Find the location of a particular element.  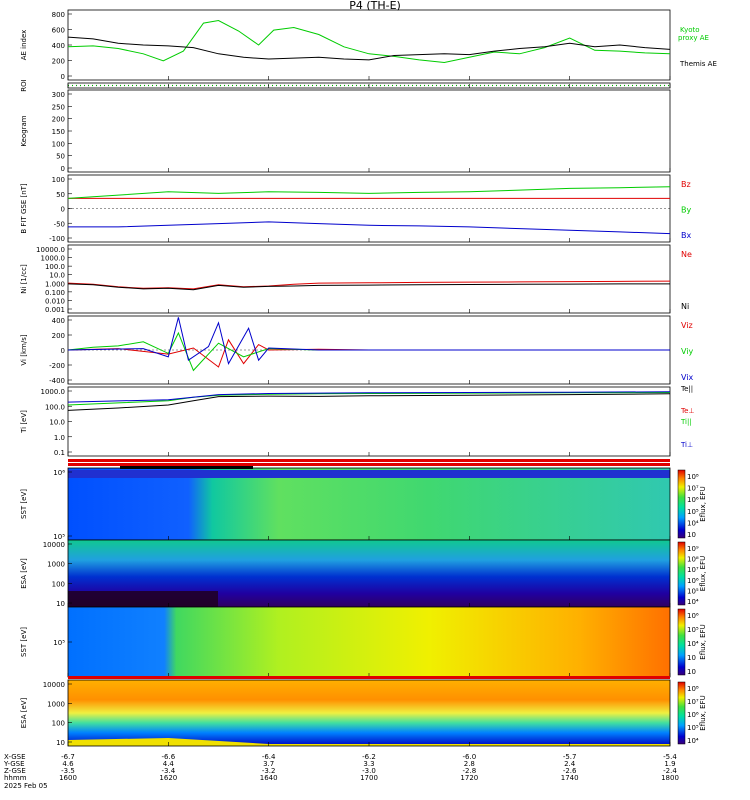

ae-legend-kyoto: Kyoto is located at coordinates (690, 30).